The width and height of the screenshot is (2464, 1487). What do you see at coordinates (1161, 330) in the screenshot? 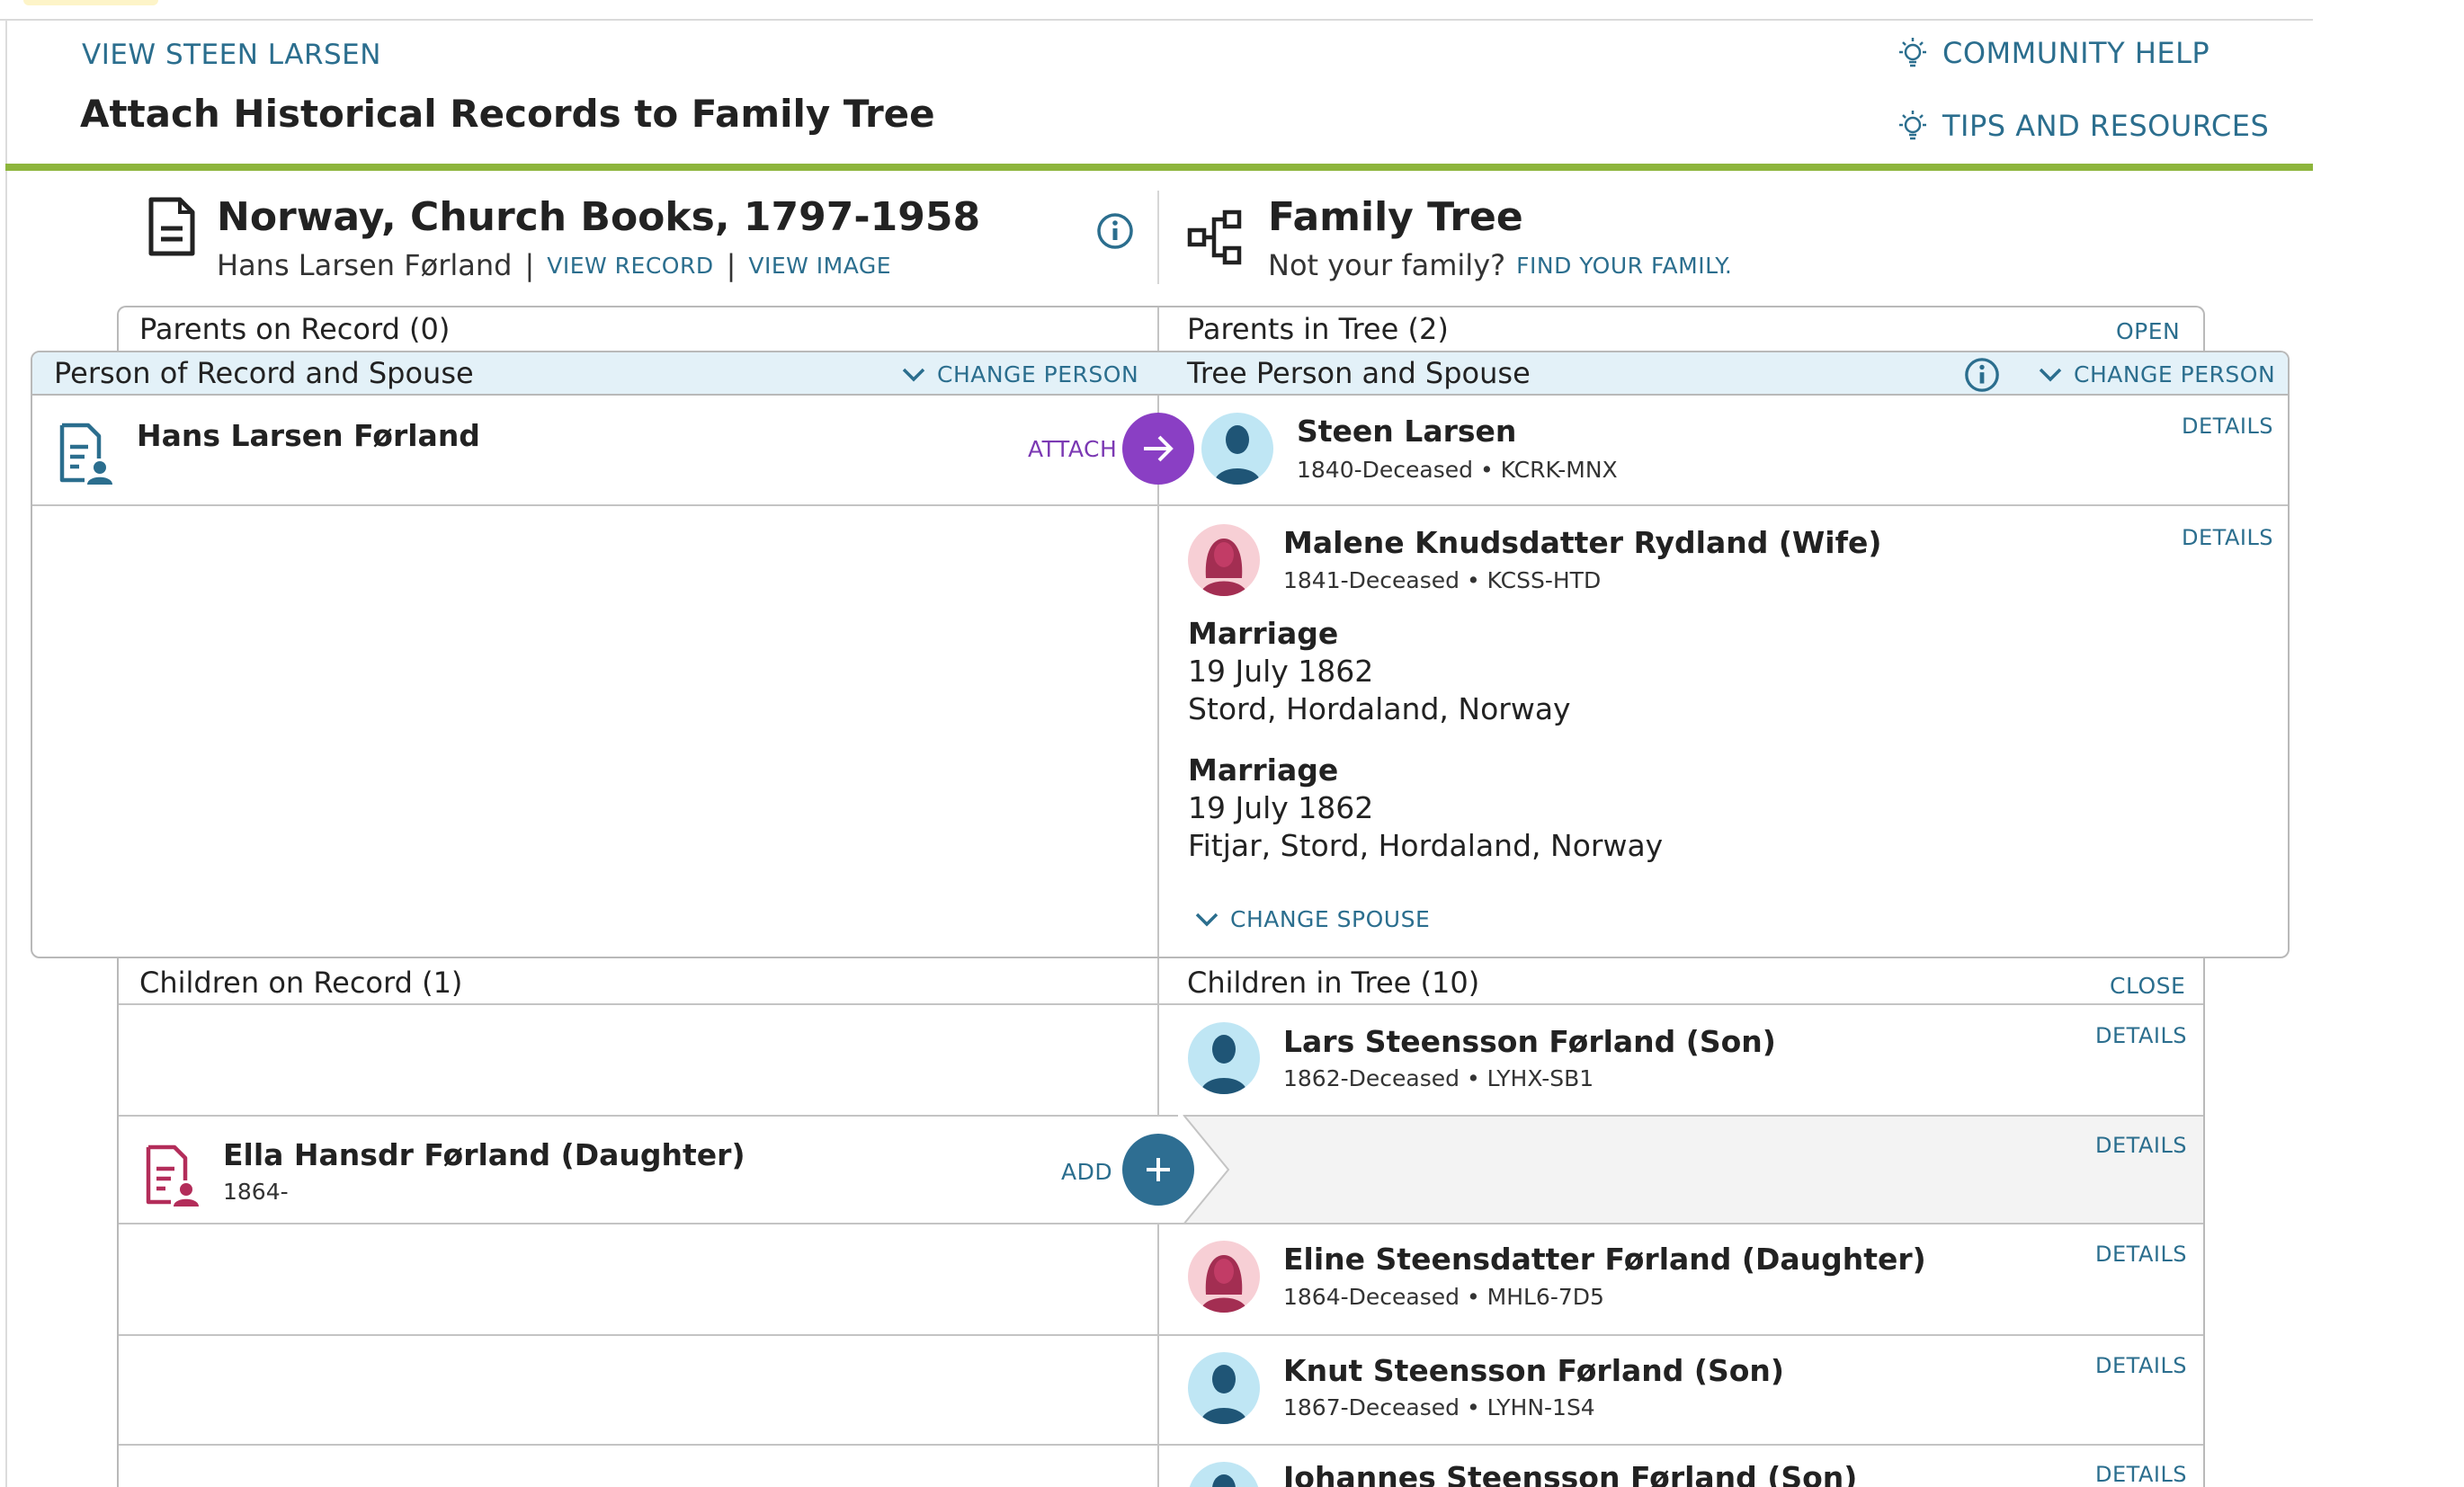
I see `parents-bar` at bounding box center [1161, 330].